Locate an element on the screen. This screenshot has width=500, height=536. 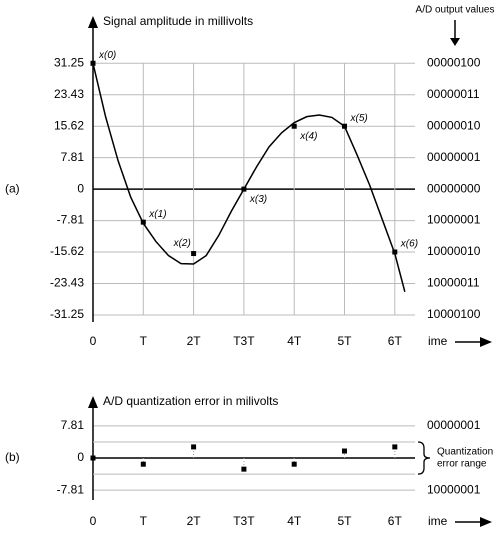
ad-value-label: 10000100 is located at coordinates (454, 314).